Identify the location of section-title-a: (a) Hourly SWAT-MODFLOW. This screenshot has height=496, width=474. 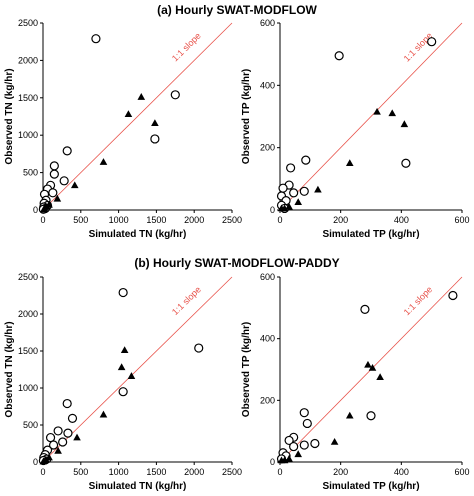
(237, 10).